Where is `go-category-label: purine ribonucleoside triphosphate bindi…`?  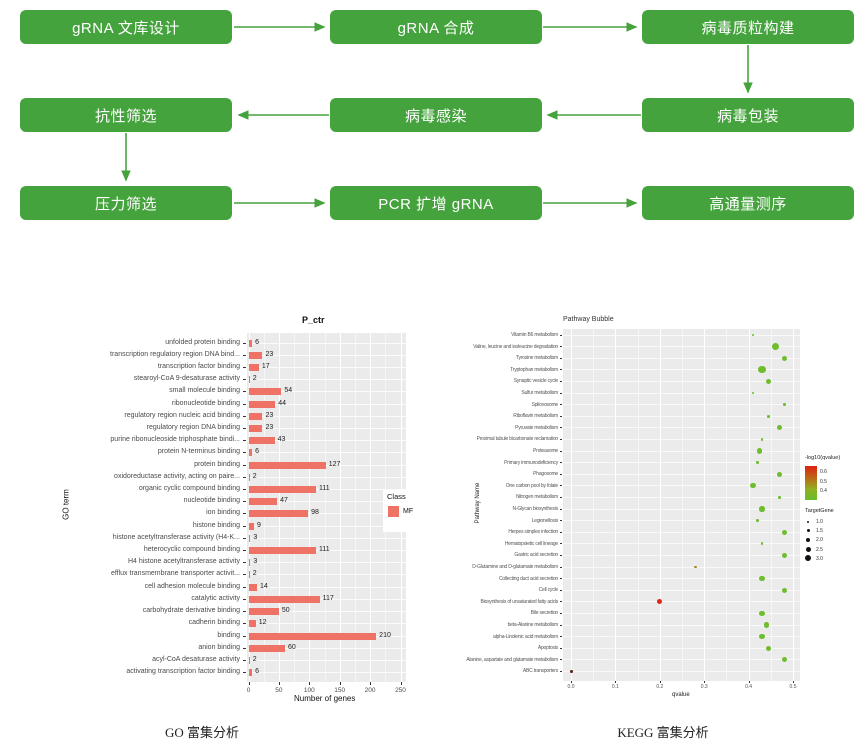
go-category-label: purine ribonucleoside triphosphate bindi… is located at coordinates (175, 440).